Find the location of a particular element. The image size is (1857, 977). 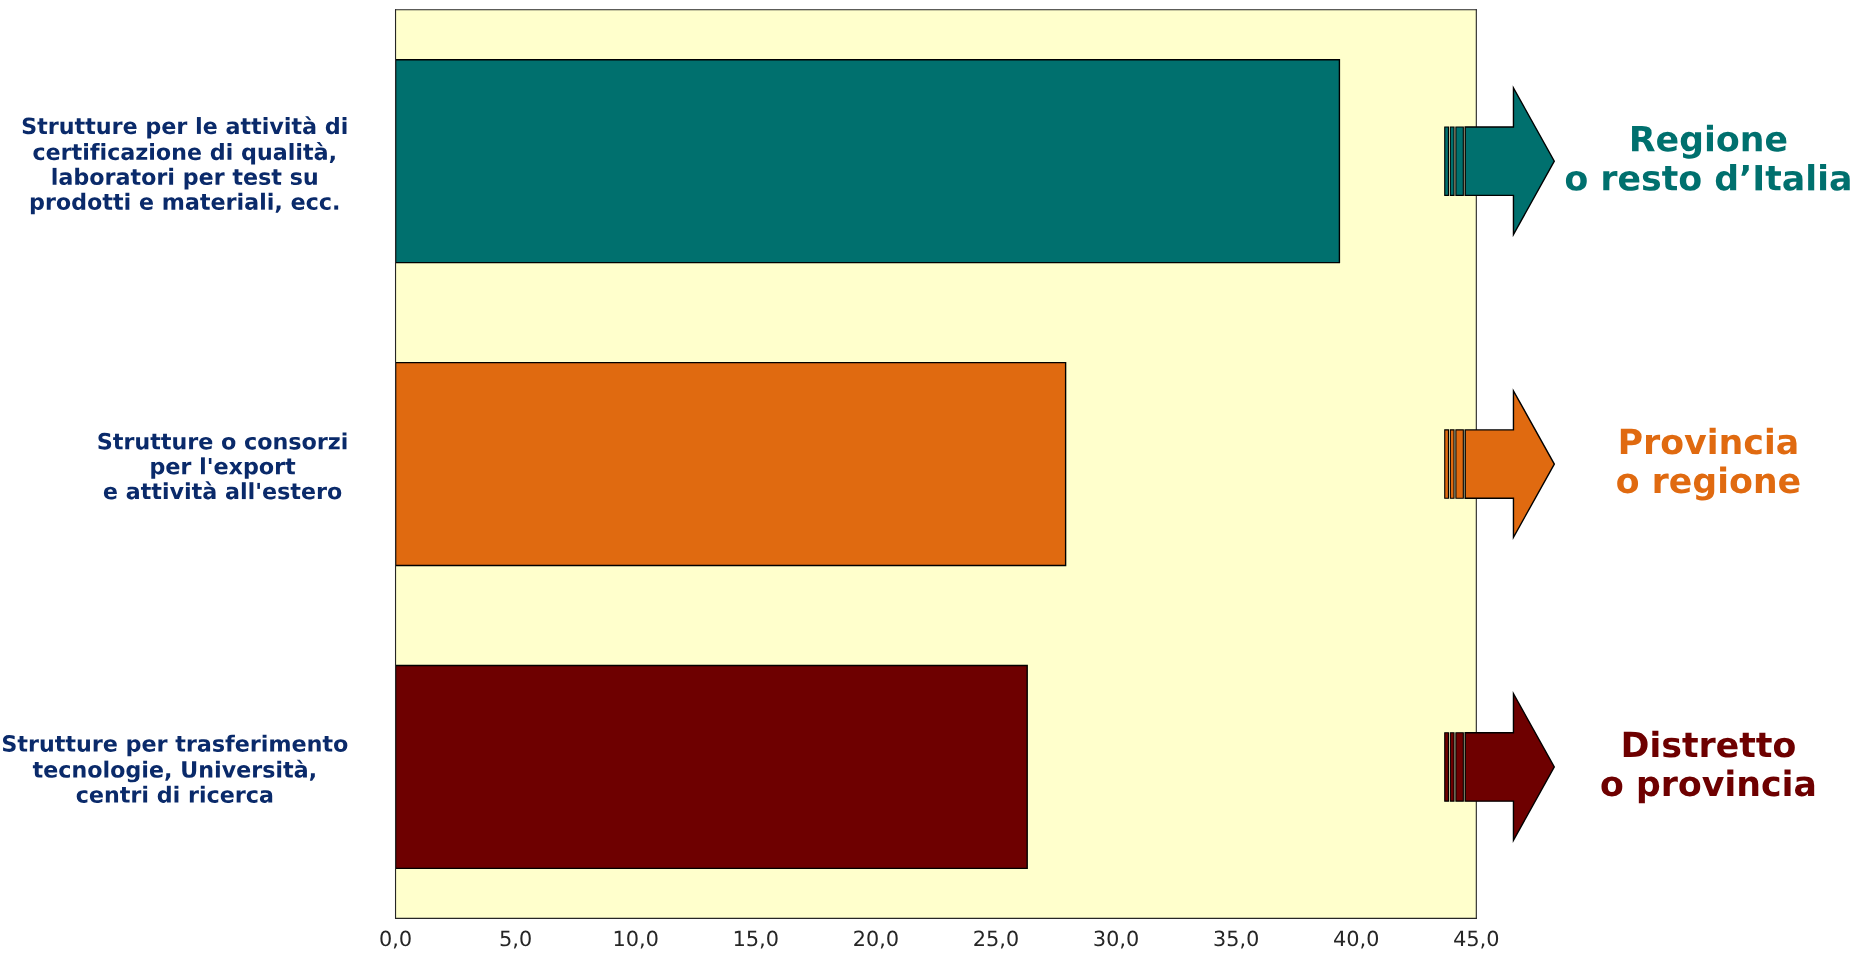

text: Regione o resto d’Italia is located at coordinates (1707, 157).